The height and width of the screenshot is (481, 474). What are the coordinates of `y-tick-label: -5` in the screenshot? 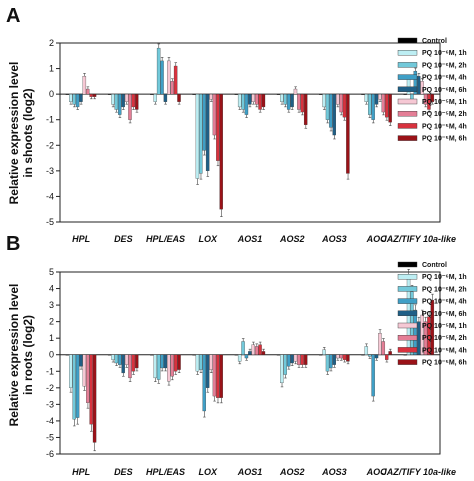 It's located at (50, 437).